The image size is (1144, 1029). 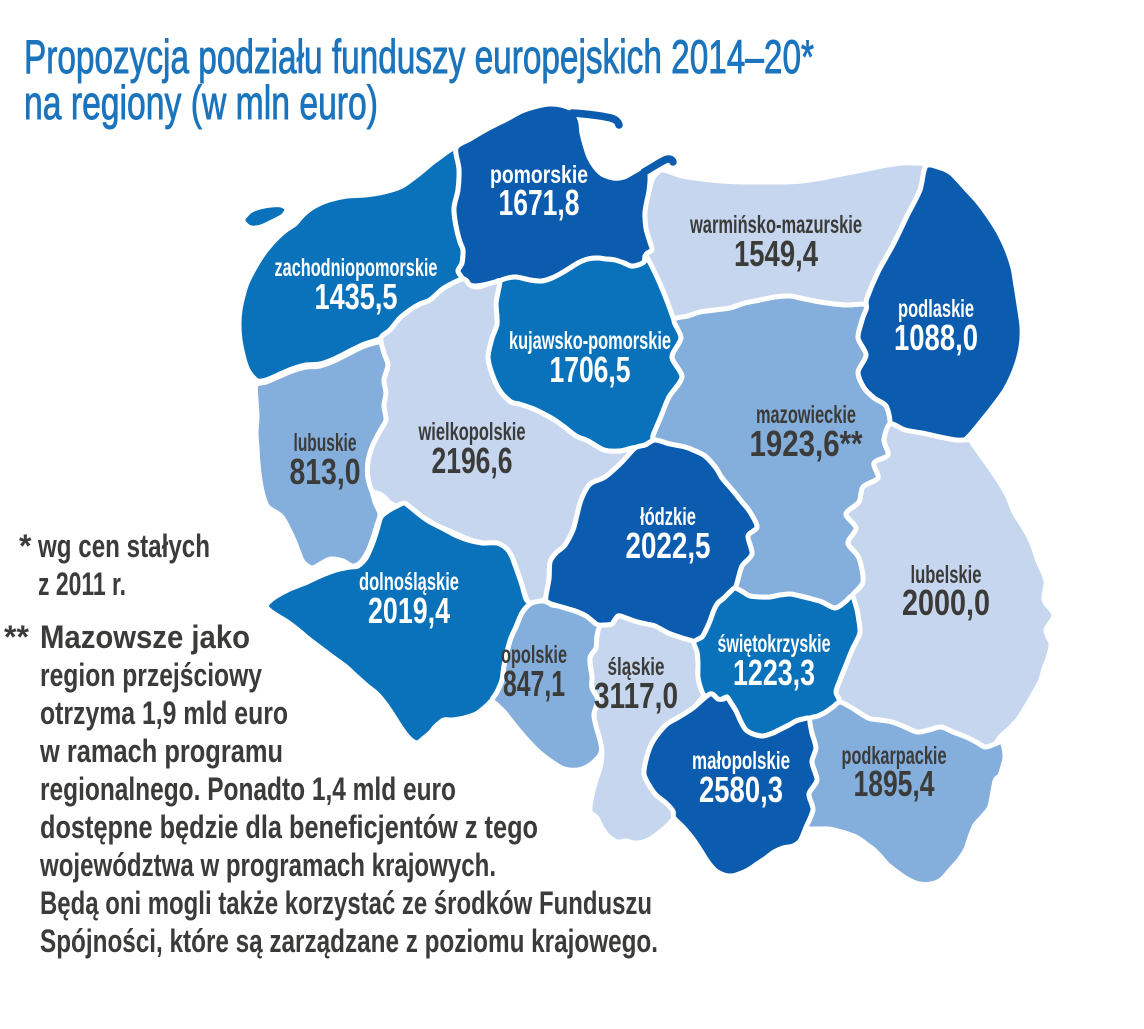 What do you see at coordinates (201, 102) in the screenshot?
I see `svg-text: na regiony (w mln euro)` at bounding box center [201, 102].